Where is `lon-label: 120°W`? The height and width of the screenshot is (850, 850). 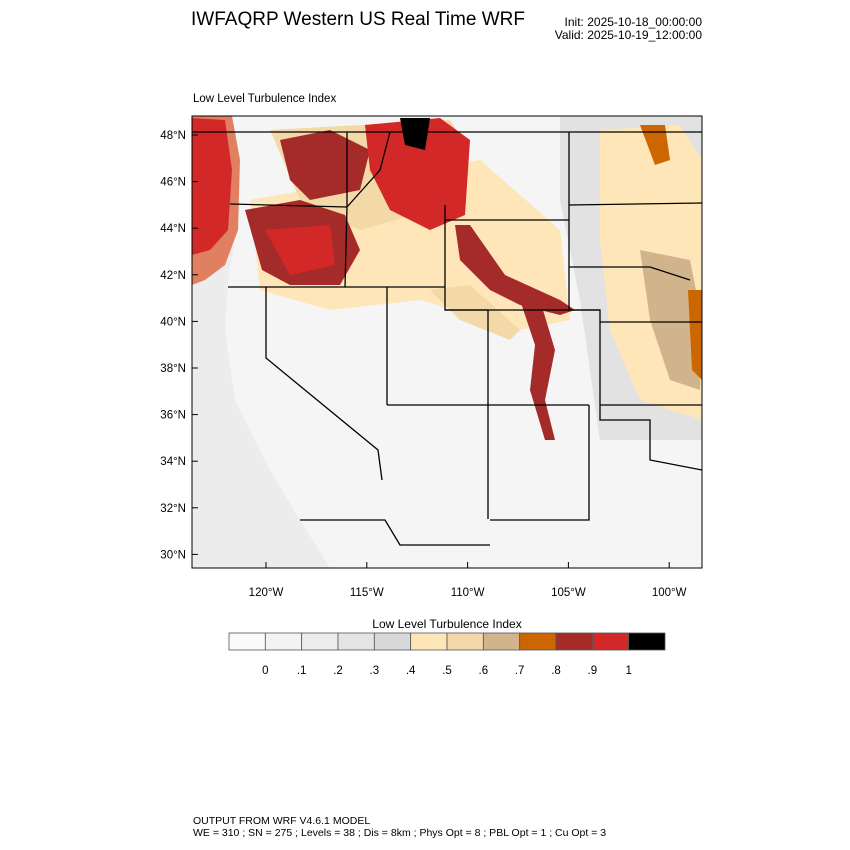
lon-label: 120°W is located at coordinates (266, 593).